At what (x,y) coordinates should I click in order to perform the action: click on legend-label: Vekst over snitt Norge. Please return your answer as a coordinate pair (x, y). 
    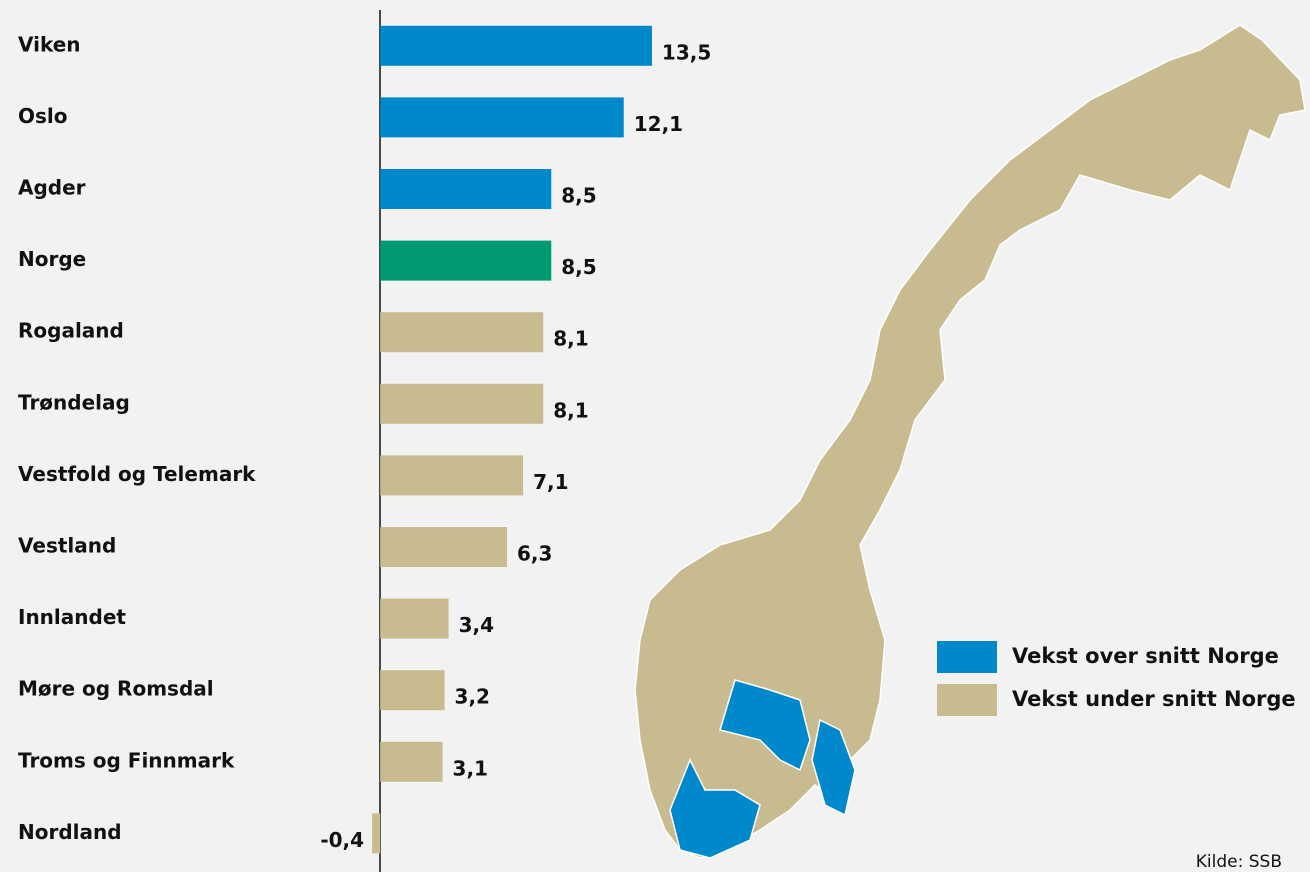
    Looking at the image, I should click on (1145, 656).